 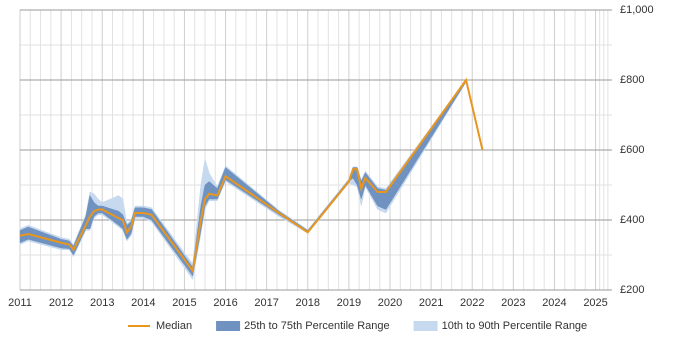 What do you see at coordinates (102, 303) in the screenshot?
I see `x-tick-label: 2013` at bounding box center [102, 303].